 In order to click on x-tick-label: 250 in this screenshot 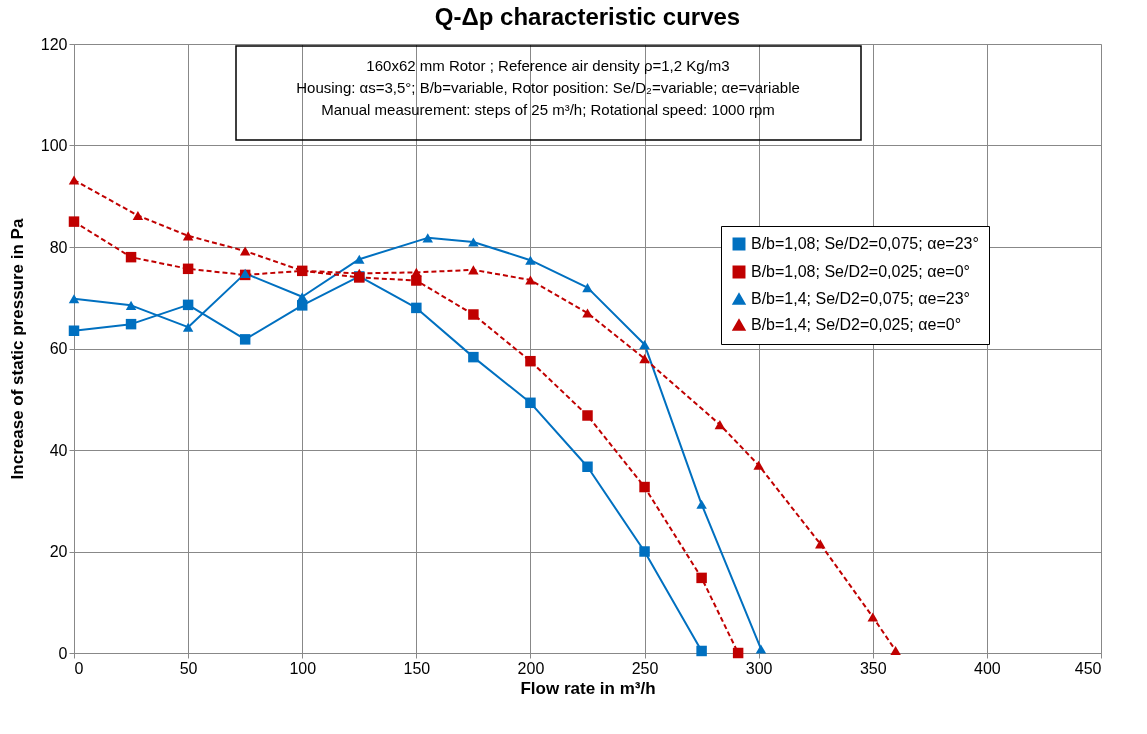, I will do `click(645, 668)`.